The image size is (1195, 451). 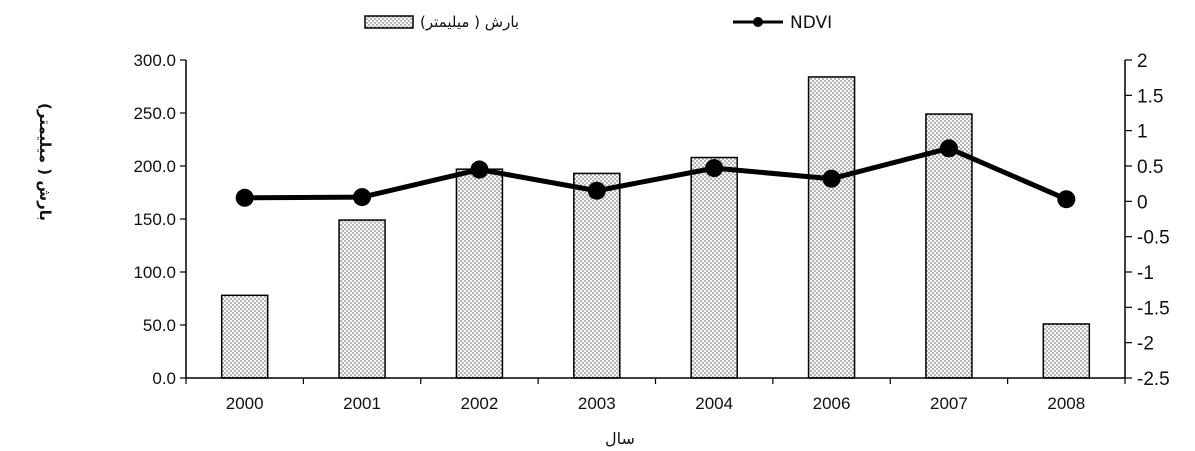 I want to click on y-right-tick-label: 0, so click(x=1142, y=202).